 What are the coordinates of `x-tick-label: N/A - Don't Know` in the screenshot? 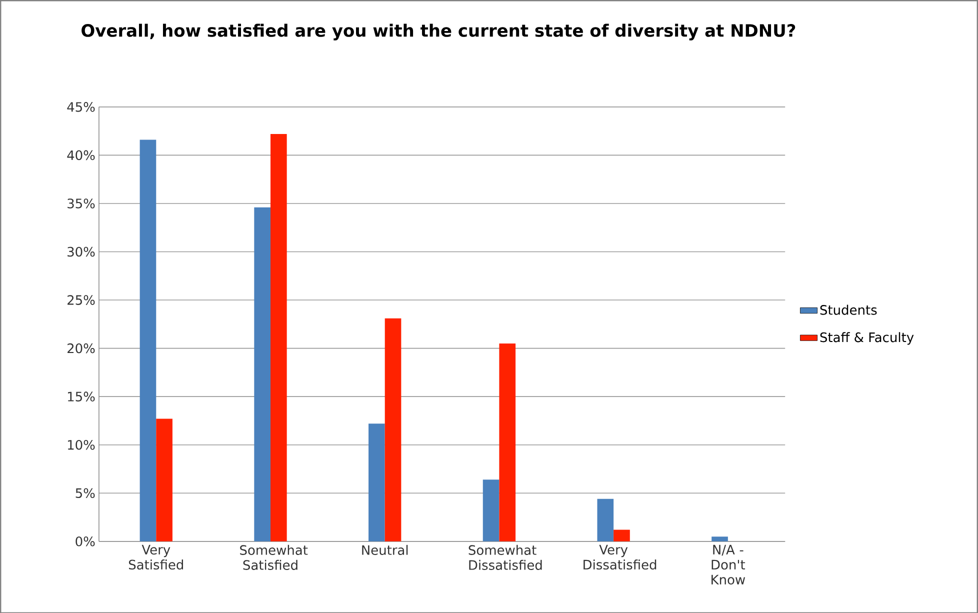 It's located at (729, 564).